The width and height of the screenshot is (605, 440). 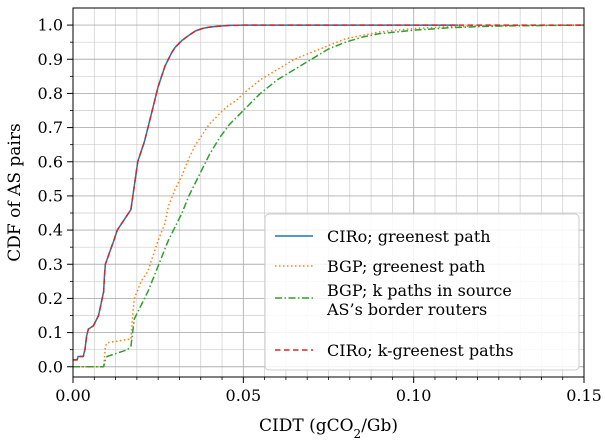 I want to click on x-tick-label: 0.15, so click(x=584, y=395).